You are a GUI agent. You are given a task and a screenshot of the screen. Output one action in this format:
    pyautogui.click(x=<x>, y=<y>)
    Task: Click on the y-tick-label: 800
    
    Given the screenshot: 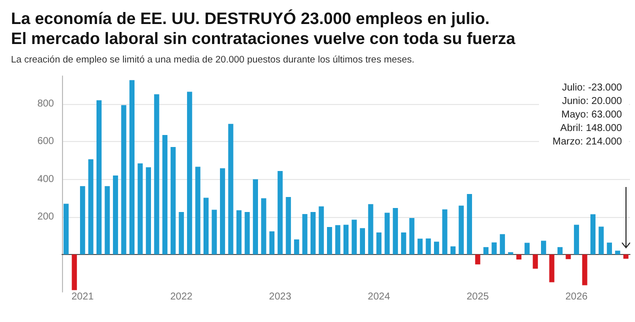 What is the action you would take?
    pyautogui.click(x=45, y=104)
    